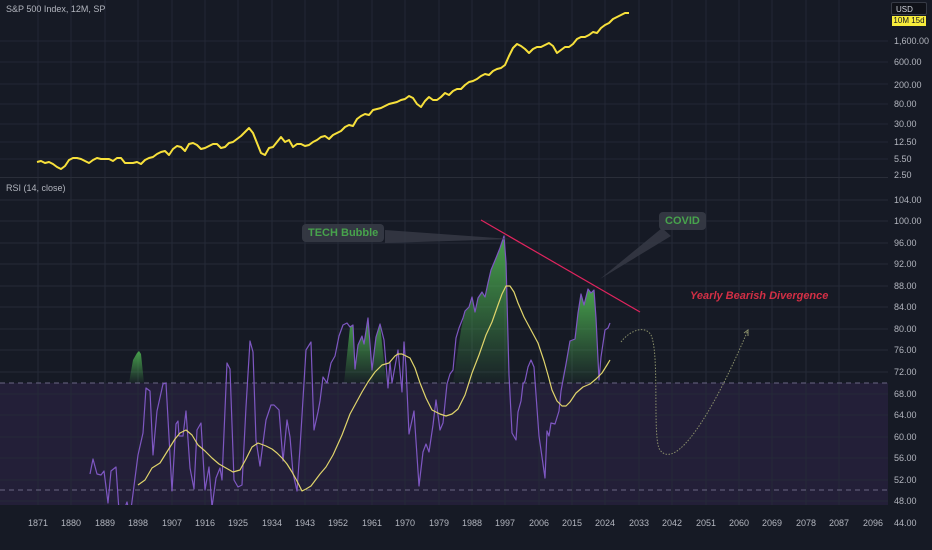 This screenshot has width=932, height=550. What do you see at coordinates (905, 243) in the screenshot?
I see `rsi-tick: 96.00` at bounding box center [905, 243].